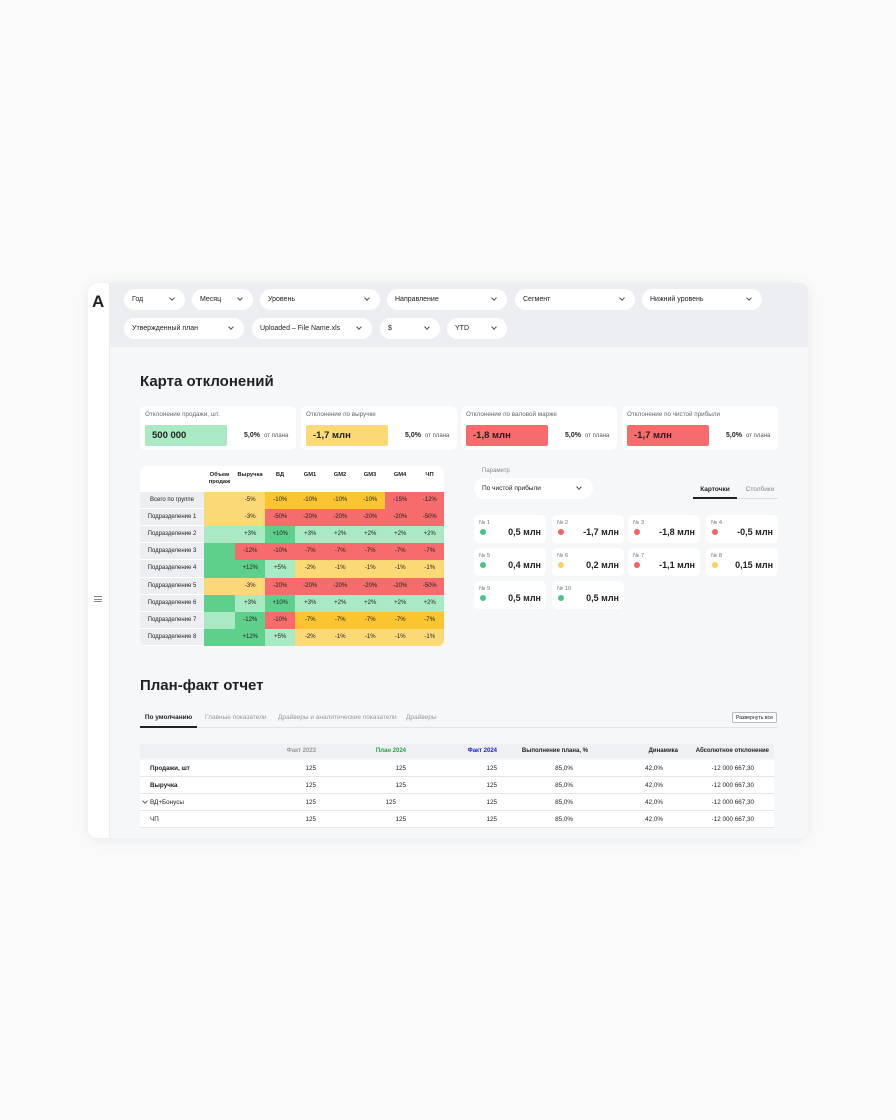  Describe the element at coordinates (715, 532) in the screenshot. I see `status-dot` at that location.